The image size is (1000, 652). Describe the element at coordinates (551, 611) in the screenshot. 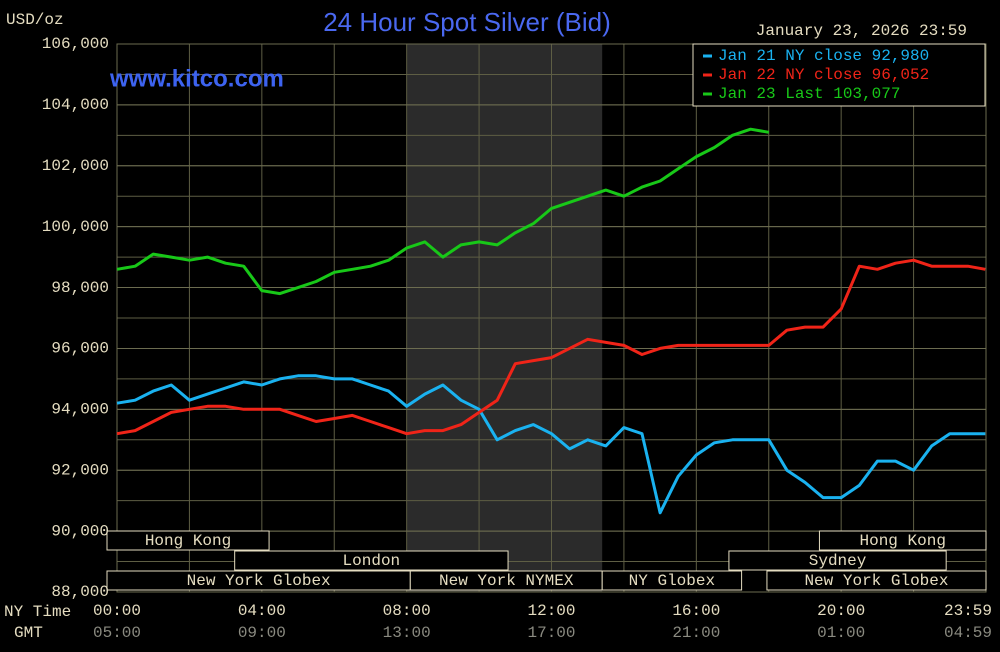

I see `x-tick-label: 12:00` at that location.